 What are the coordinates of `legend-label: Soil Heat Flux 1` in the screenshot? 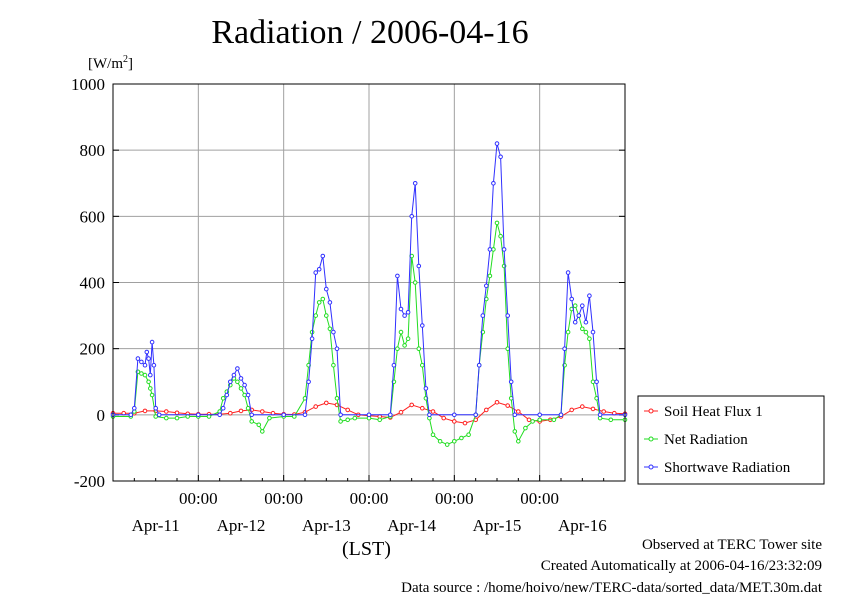 It's located at (713, 412).